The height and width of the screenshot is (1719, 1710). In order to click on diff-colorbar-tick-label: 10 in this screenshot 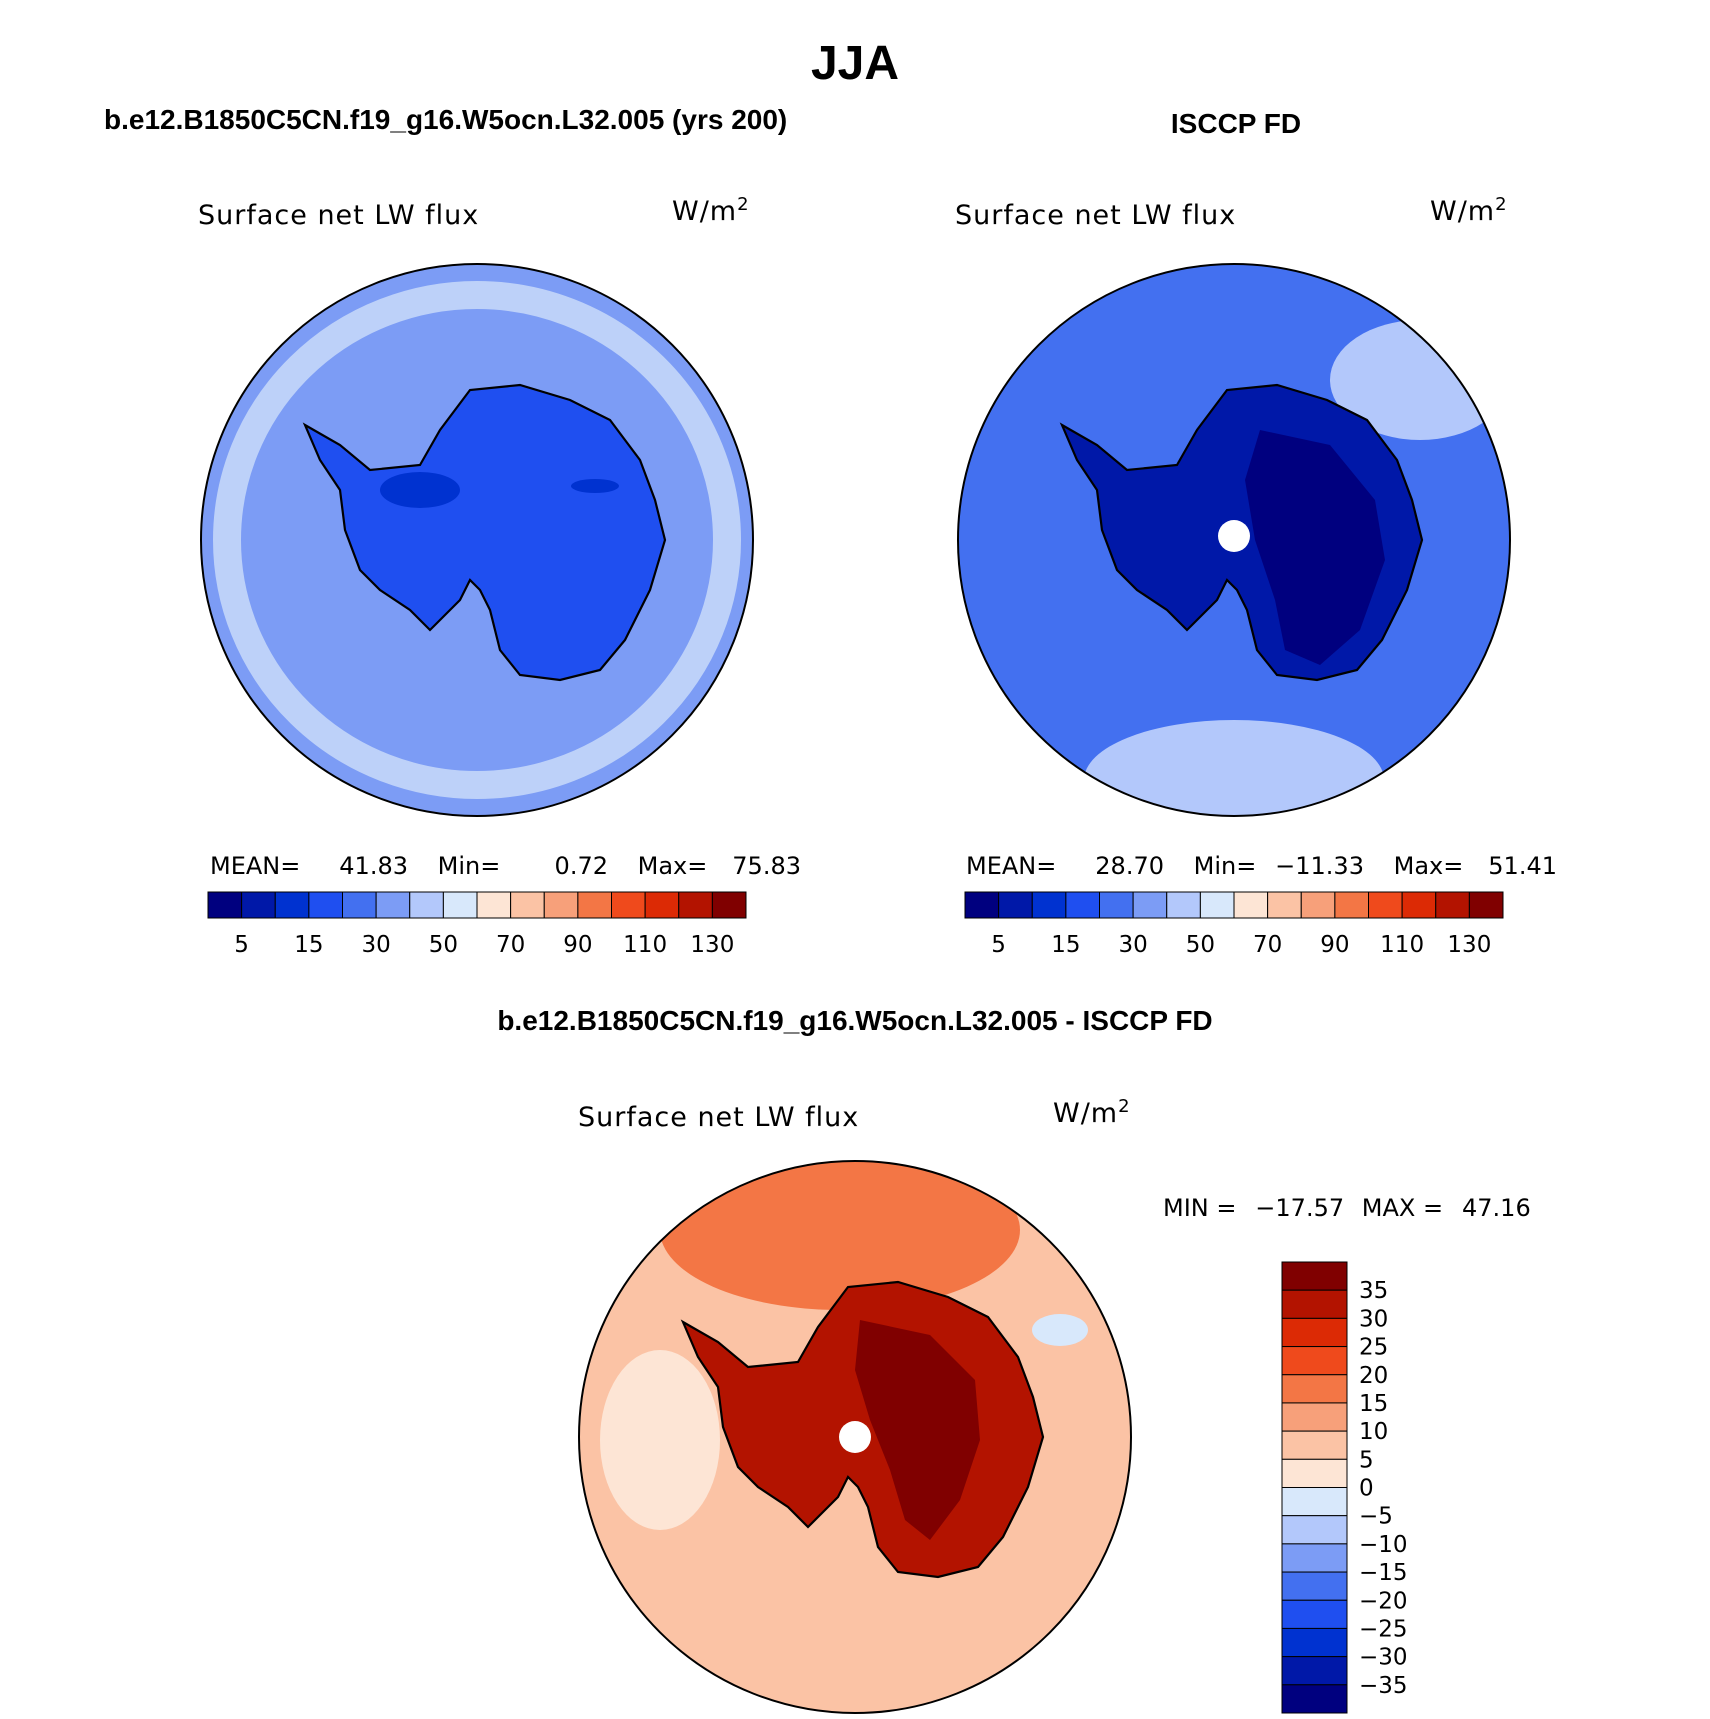, I will do `click(1373, 1432)`.